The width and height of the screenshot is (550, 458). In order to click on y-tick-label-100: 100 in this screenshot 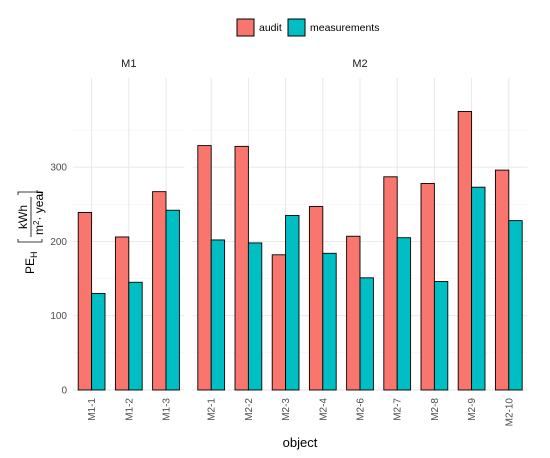, I will do `click(58, 316)`.